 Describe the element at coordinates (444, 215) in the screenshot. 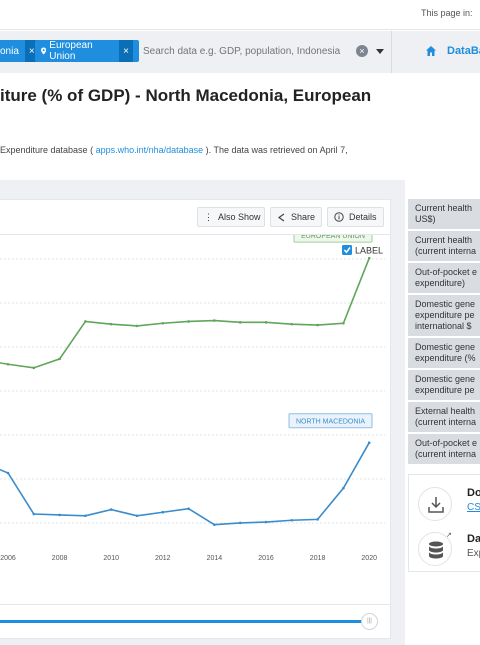

I see `indicator-link: Current health US$)` at that location.